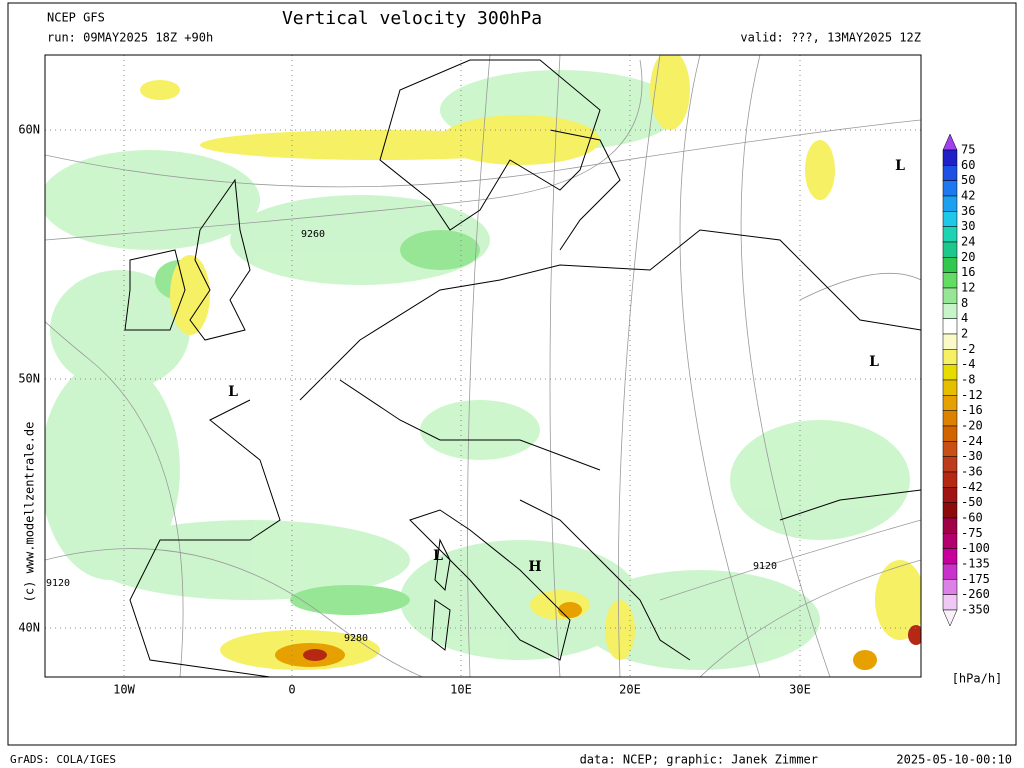 The height and width of the screenshot is (768, 1024). I want to click on valid: valid: ???, 13MAY2025 12Z, so click(830, 38).